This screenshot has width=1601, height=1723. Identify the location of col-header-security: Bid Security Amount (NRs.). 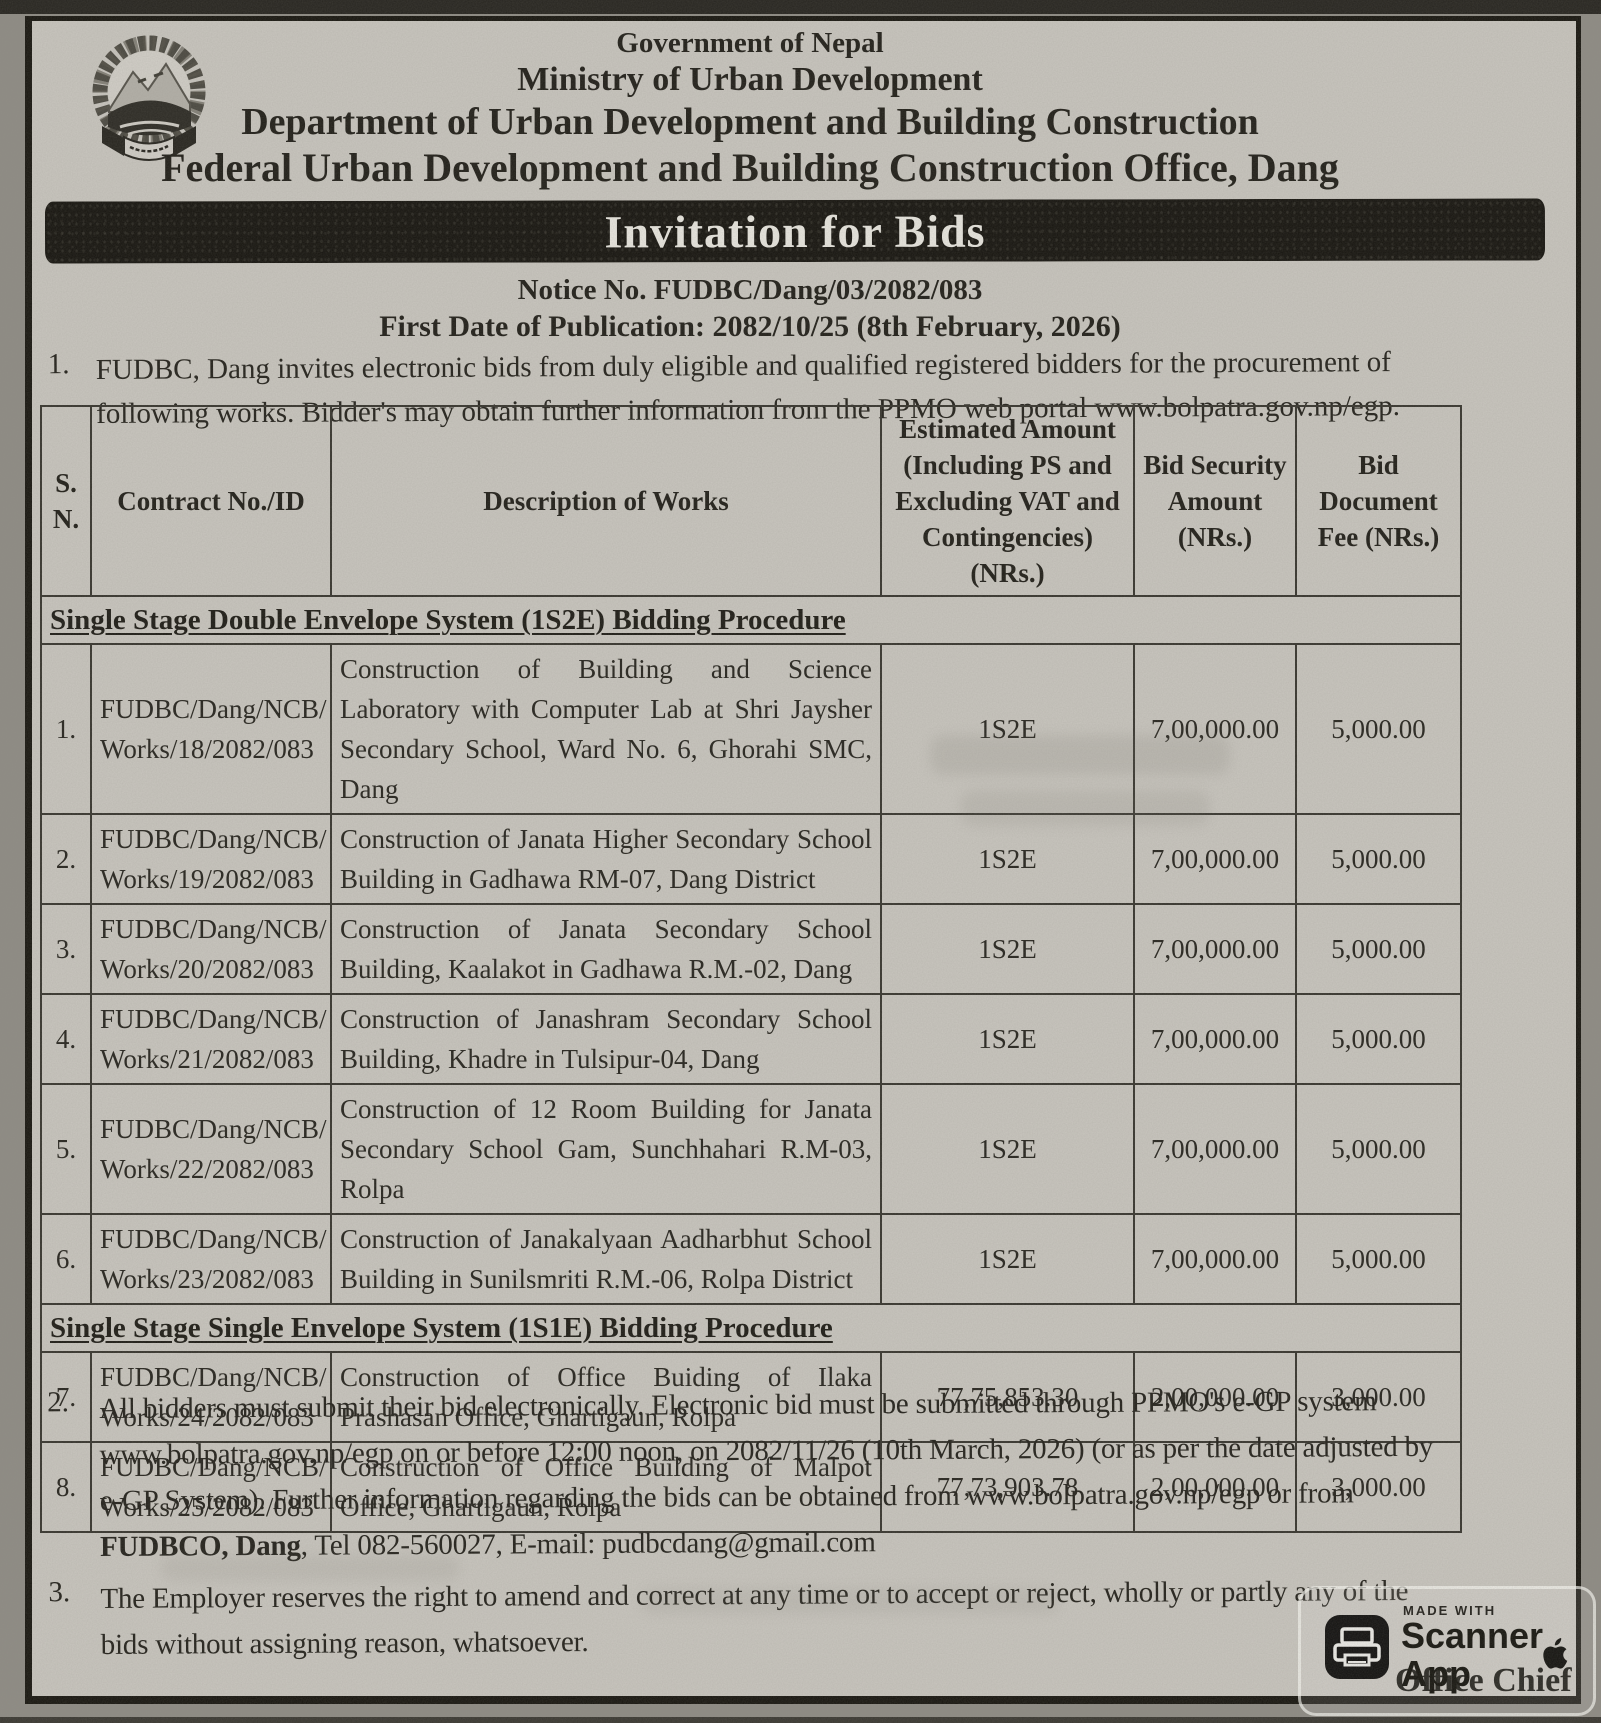
(1215, 501).